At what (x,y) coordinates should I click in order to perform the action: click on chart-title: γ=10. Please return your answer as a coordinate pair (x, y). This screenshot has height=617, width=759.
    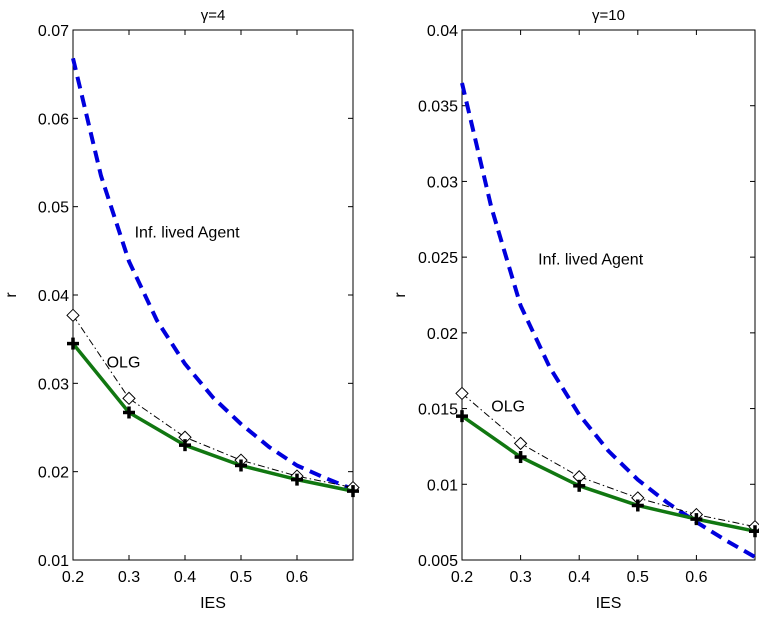
    Looking at the image, I should click on (608, 15).